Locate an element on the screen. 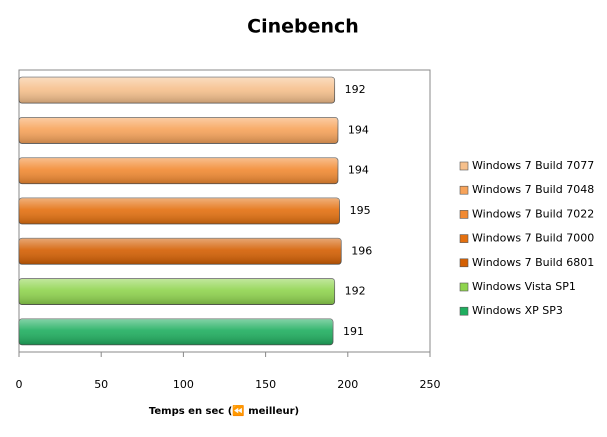 This screenshot has width=607, height=437. chart-title: Cinebench is located at coordinates (303, 27).